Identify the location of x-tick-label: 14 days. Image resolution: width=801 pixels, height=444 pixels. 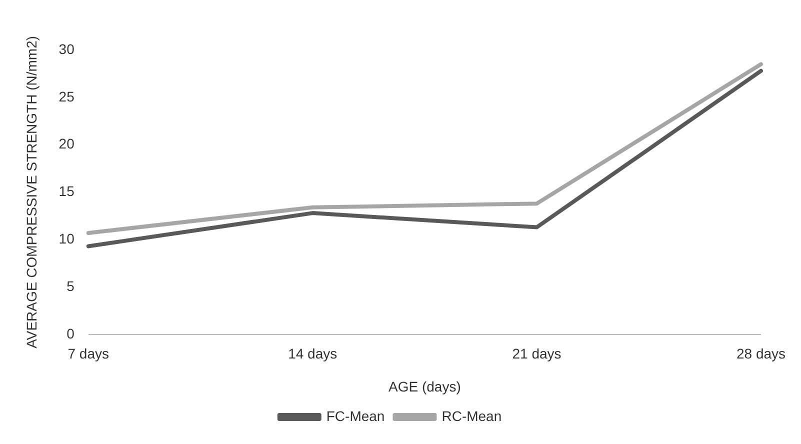
(313, 354).